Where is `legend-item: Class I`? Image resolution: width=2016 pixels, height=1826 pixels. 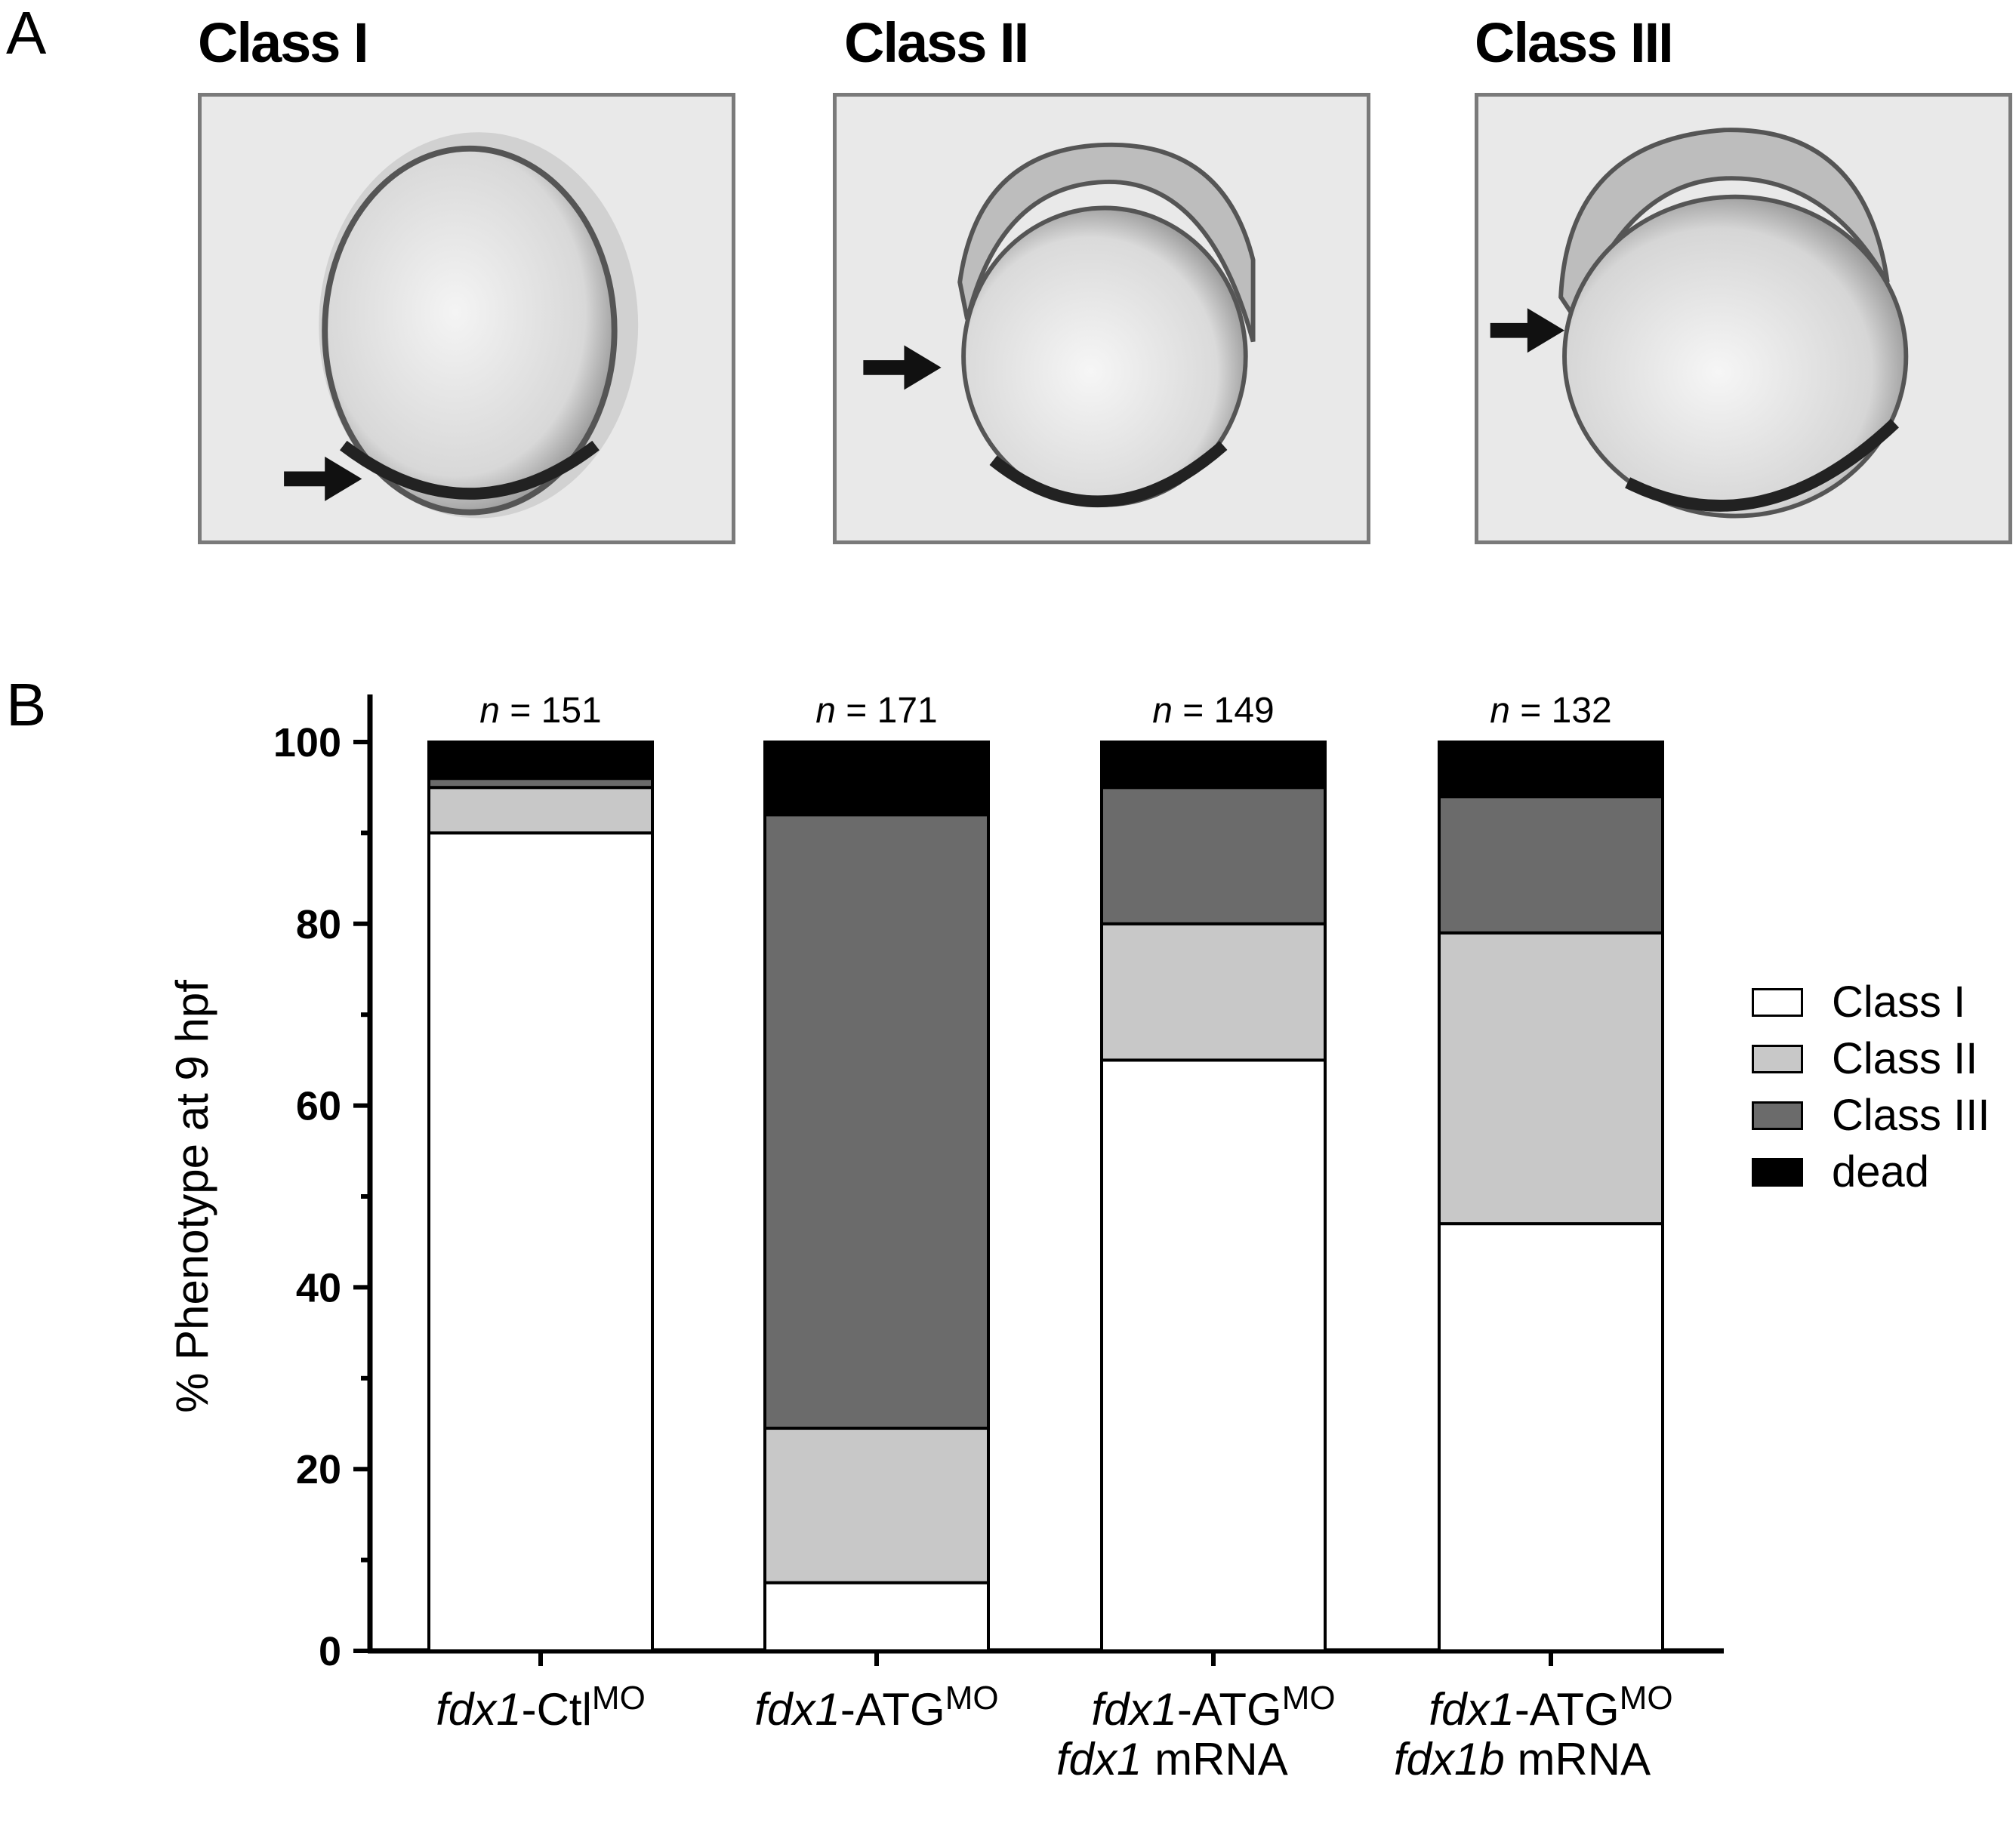 legend-item: Class I is located at coordinates (1871, 1002).